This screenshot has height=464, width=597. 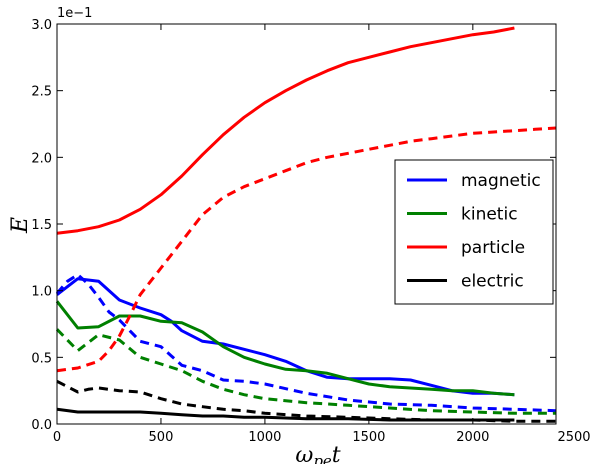 I want to click on y-tick-label: 1.5, so click(x=41, y=225).